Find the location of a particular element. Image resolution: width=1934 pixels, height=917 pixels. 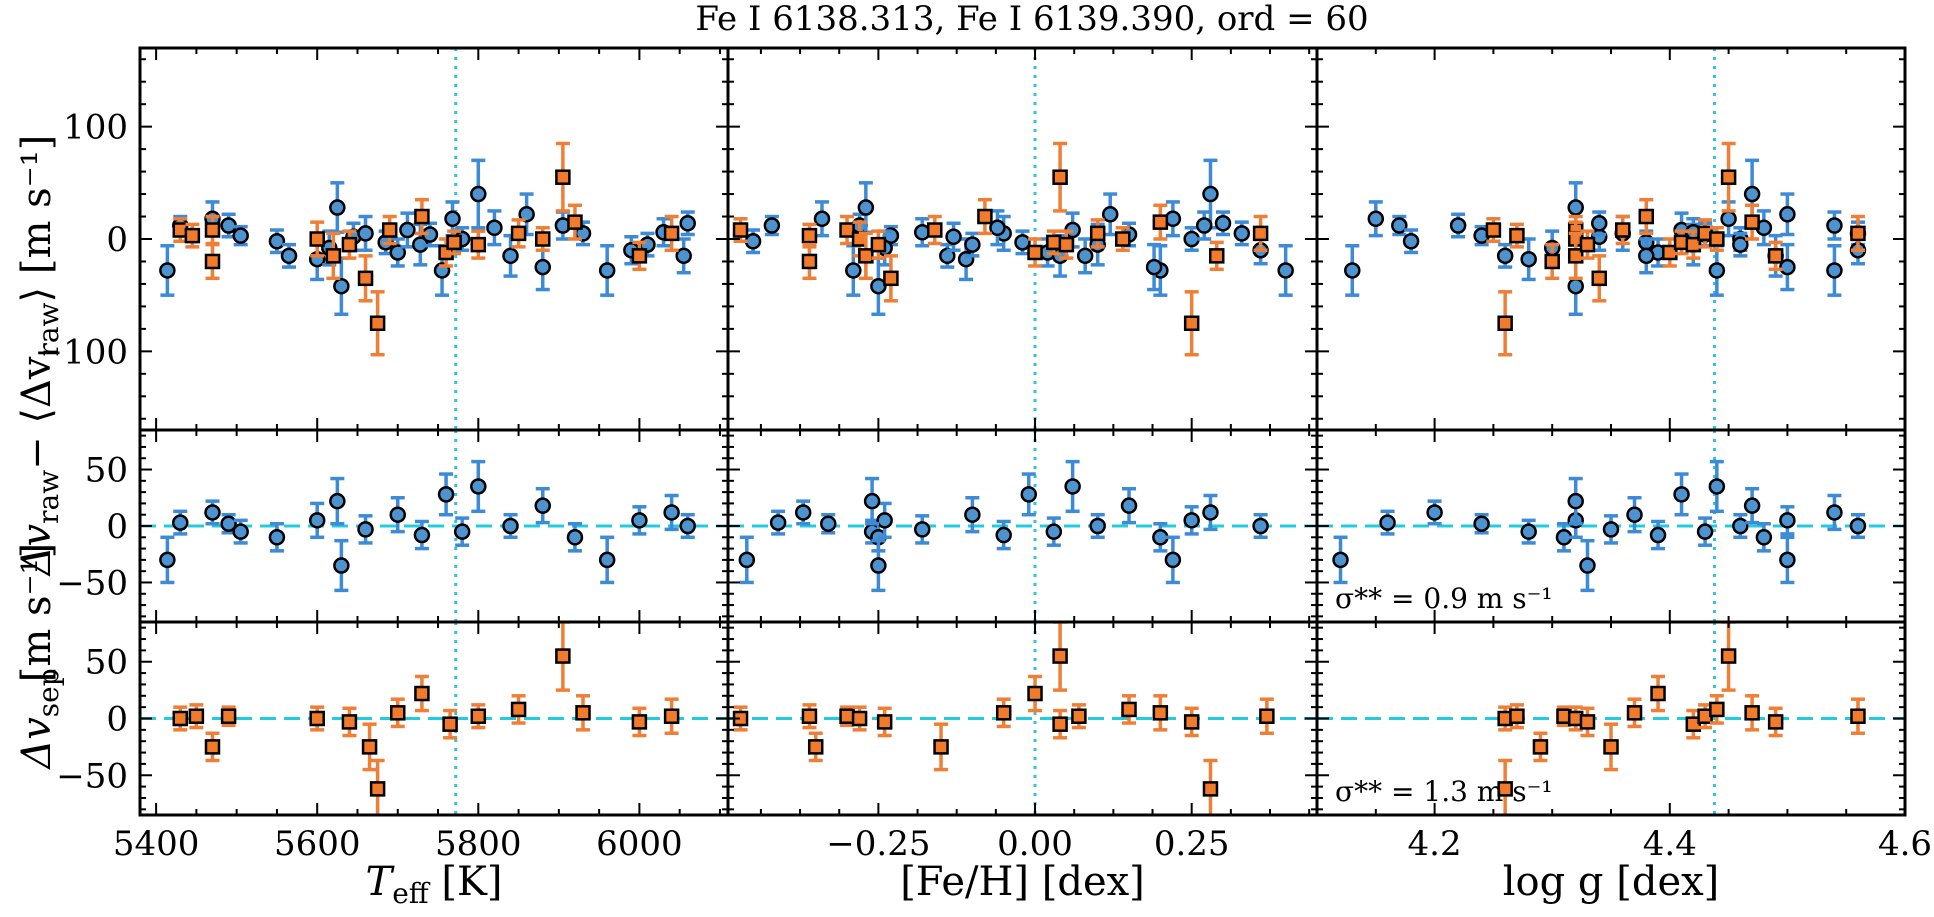

x-axis-label-logg: log g [dex] is located at coordinates (1611, 882).